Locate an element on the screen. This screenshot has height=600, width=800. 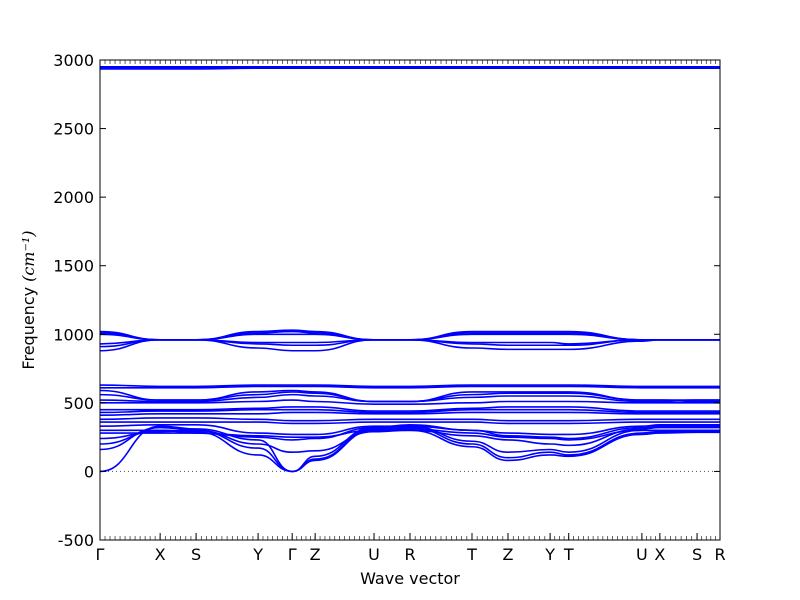
y-tick-label: 500 is located at coordinates (78, 403).